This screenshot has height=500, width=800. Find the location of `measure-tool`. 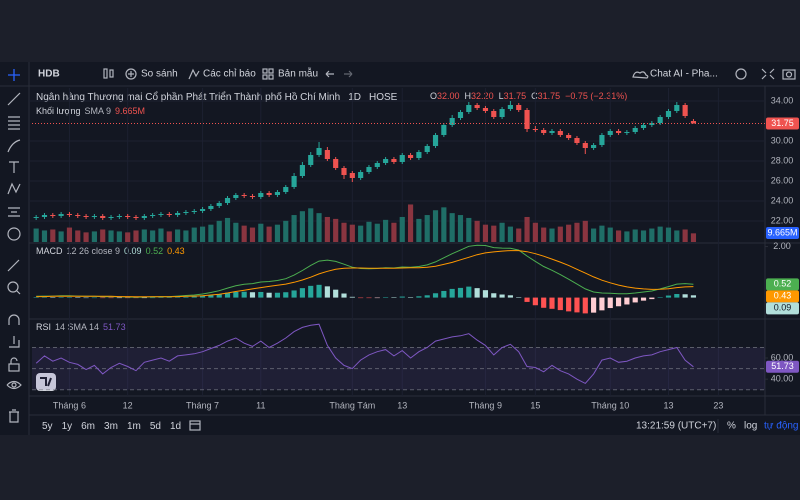

measure-tool is located at coordinates (13, 265).